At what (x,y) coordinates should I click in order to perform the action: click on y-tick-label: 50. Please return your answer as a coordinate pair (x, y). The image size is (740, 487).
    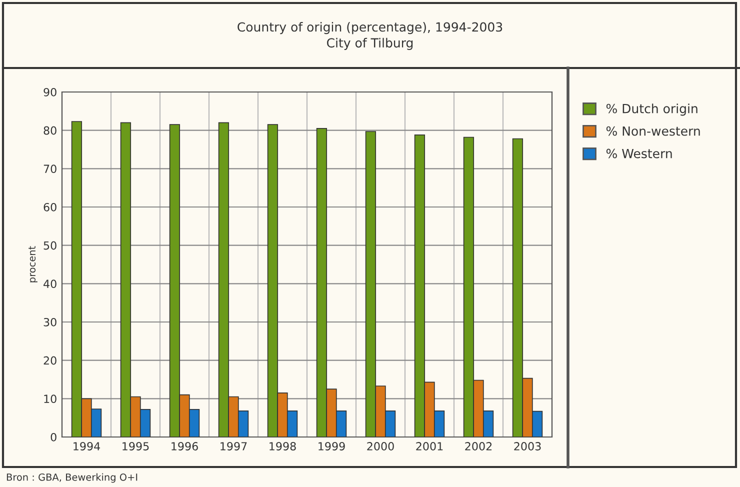
    Looking at the image, I should click on (50, 245).